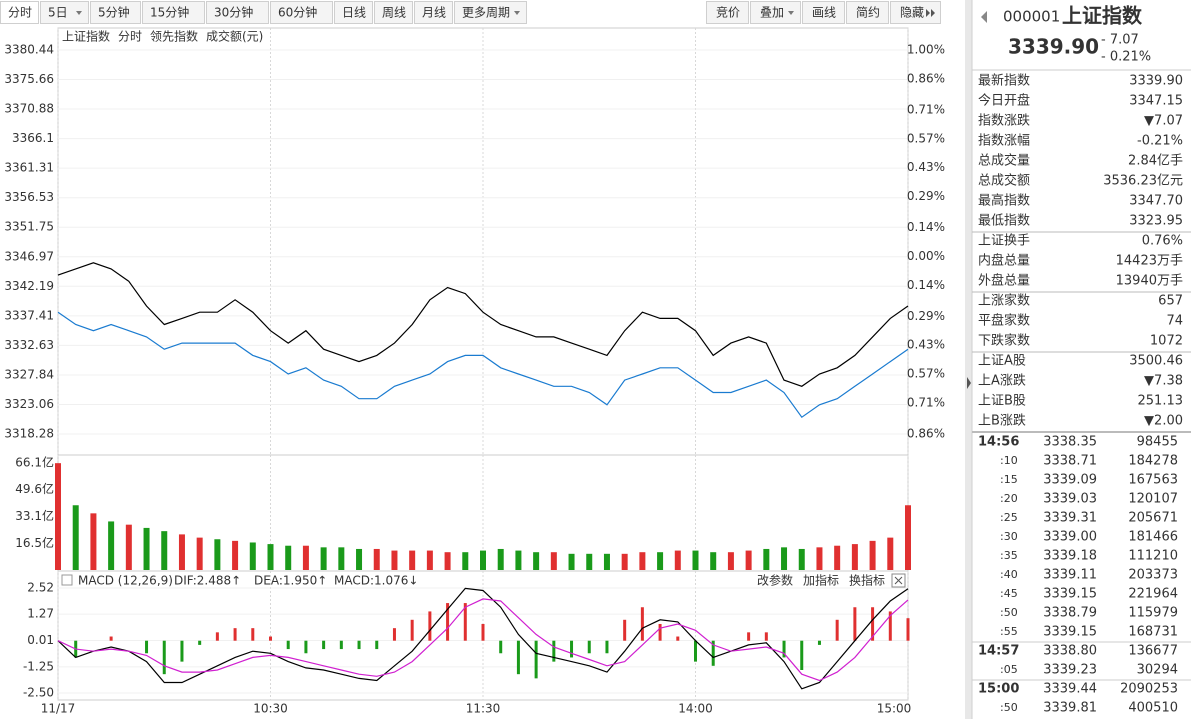 The image size is (1191, 719). I want to click on y-tick-label: 3370.88, so click(29, 109).